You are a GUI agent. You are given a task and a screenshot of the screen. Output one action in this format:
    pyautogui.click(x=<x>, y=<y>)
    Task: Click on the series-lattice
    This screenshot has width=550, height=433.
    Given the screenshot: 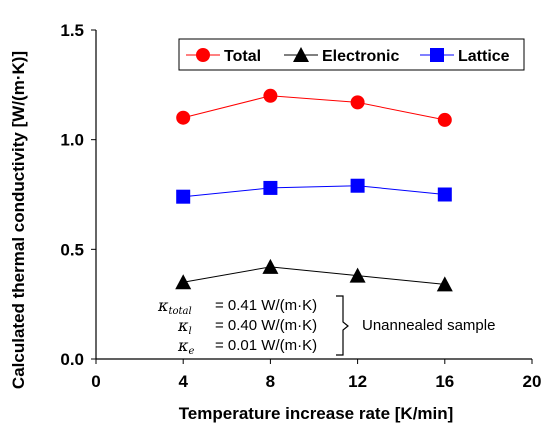 What is the action you would take?
    pyautogui.click(x=314, y=191)
    